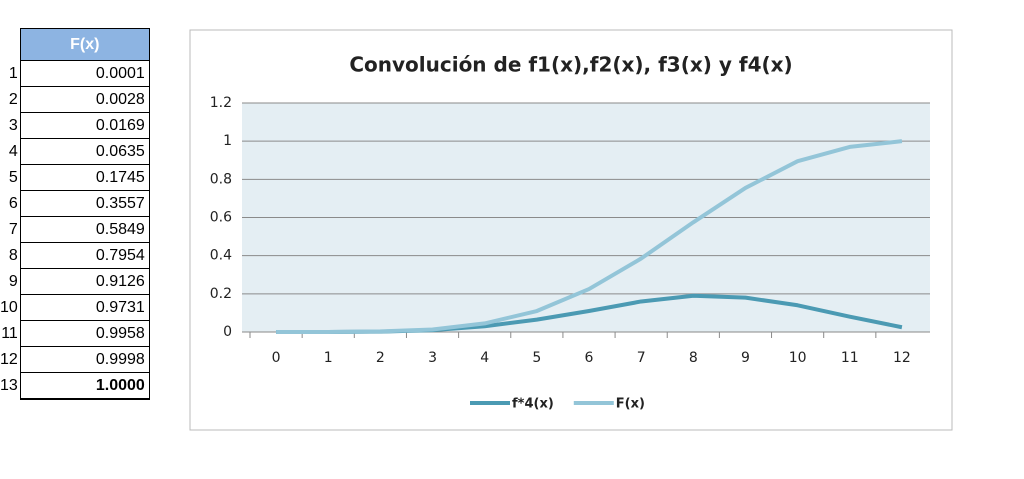 Image resolution: width=1024 pixels, height=479 pixels. I want to click on row-number: 4, so click(13, 151).